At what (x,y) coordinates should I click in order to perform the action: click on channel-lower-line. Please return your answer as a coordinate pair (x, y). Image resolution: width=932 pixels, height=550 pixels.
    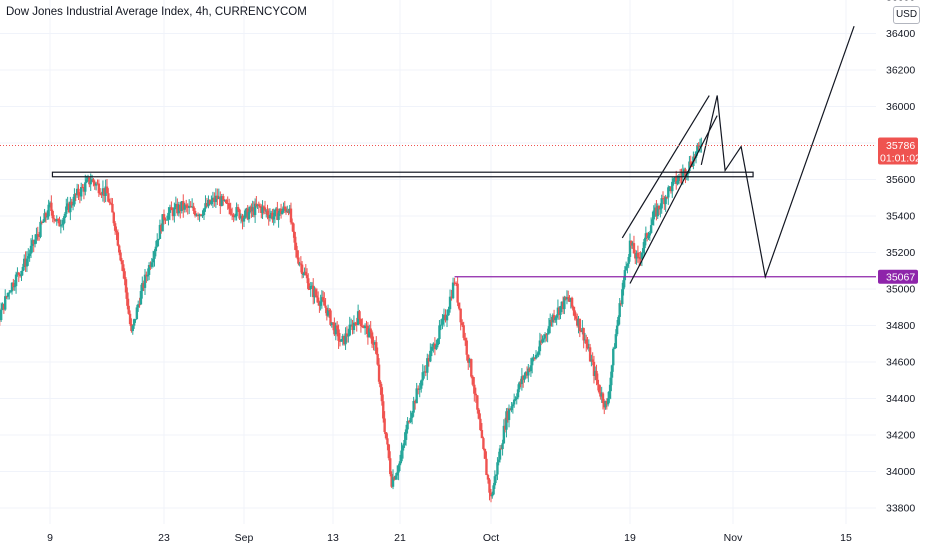
    Looking at the image, I should click on (673, 199).